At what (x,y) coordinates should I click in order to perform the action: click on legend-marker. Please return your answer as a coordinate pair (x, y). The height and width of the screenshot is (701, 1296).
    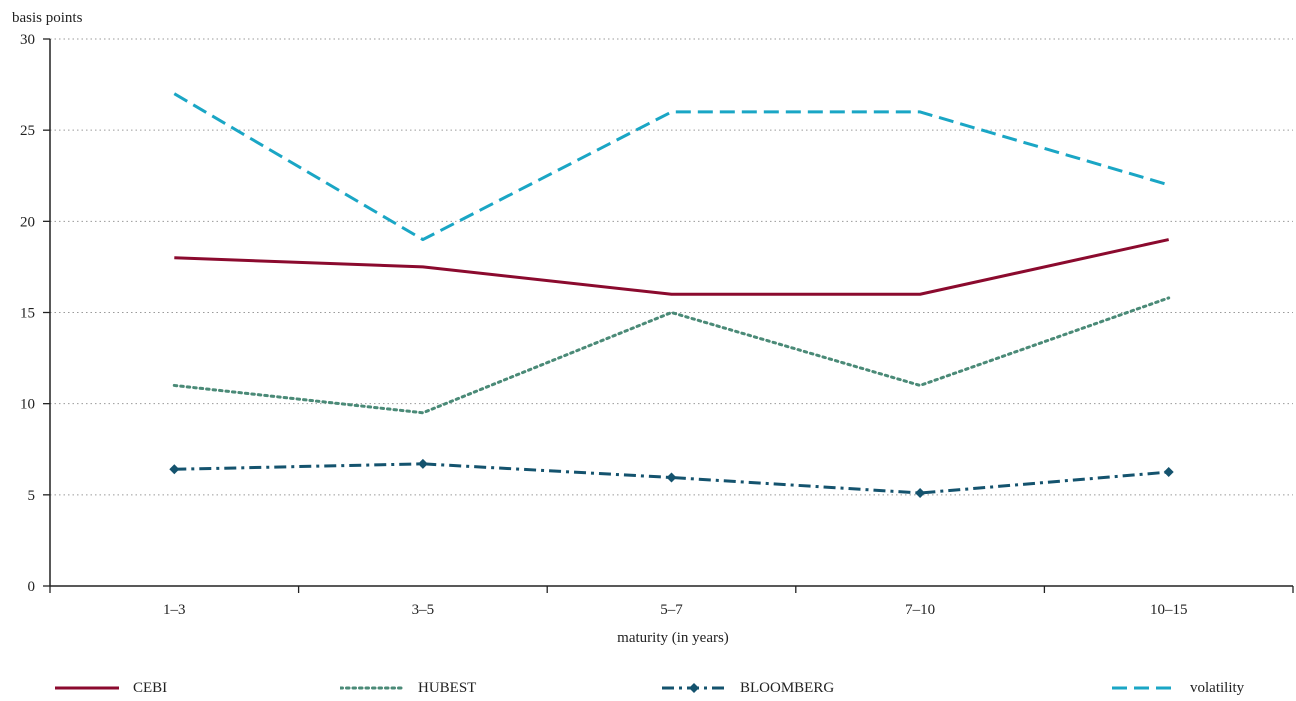
    Looking at the image, I should click on (694, 688).